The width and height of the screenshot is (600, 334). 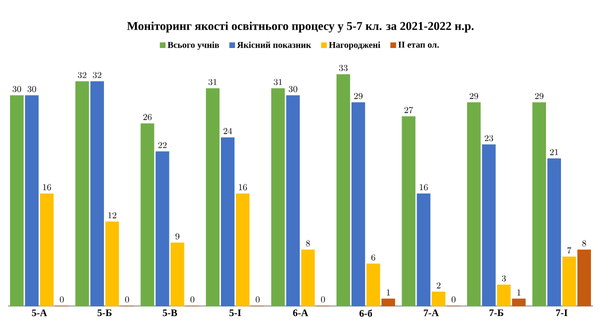 I want to click on legend-label: Всього учнів, so click(x=194, y=46).